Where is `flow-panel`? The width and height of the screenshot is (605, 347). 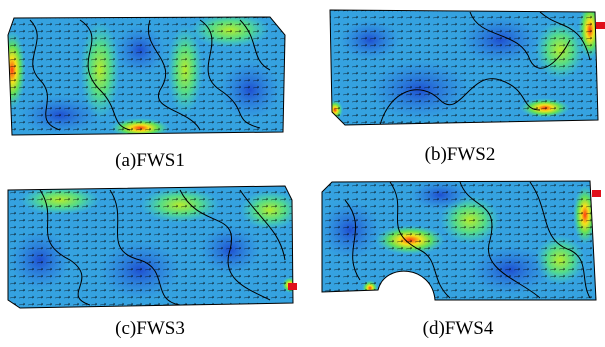
flow-panel is located at coordinates (464, 67).